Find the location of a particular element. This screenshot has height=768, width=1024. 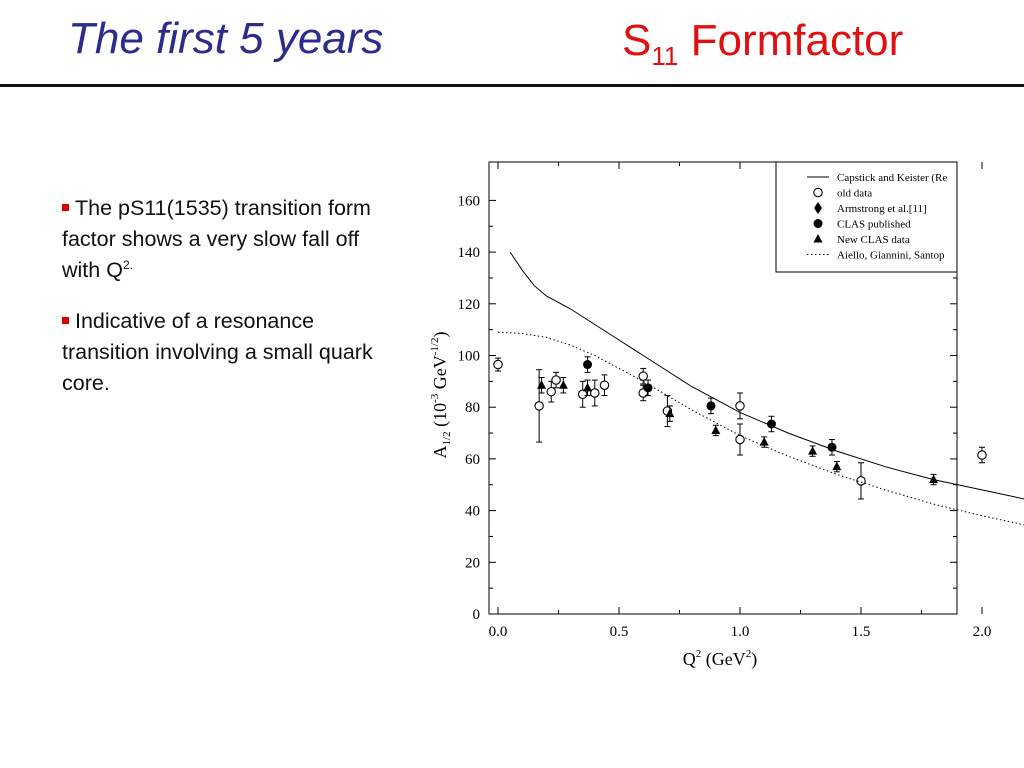

y-tick-label: 20 is located at coordinates (472, 563).